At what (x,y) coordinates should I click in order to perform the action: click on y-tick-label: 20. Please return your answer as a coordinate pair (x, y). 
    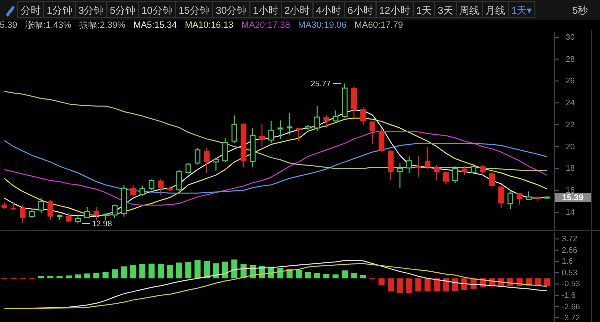
    Looking at the image, I should click on (571, 147).